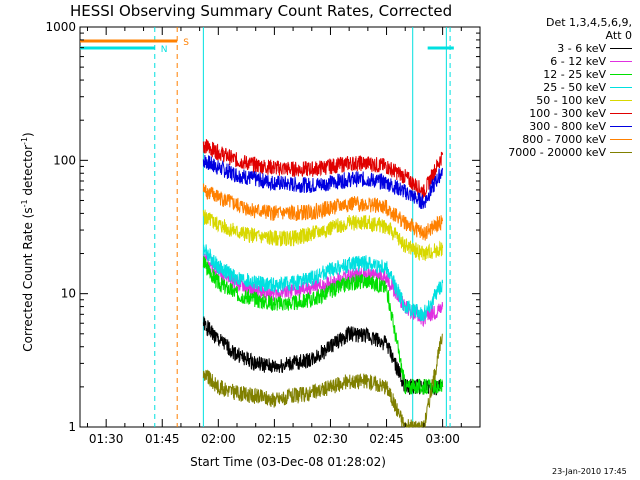  What do you see at coordinates (164, 50) in the screenshot?
I see `flag-interval-label: N` at bounding box center [164, 50].